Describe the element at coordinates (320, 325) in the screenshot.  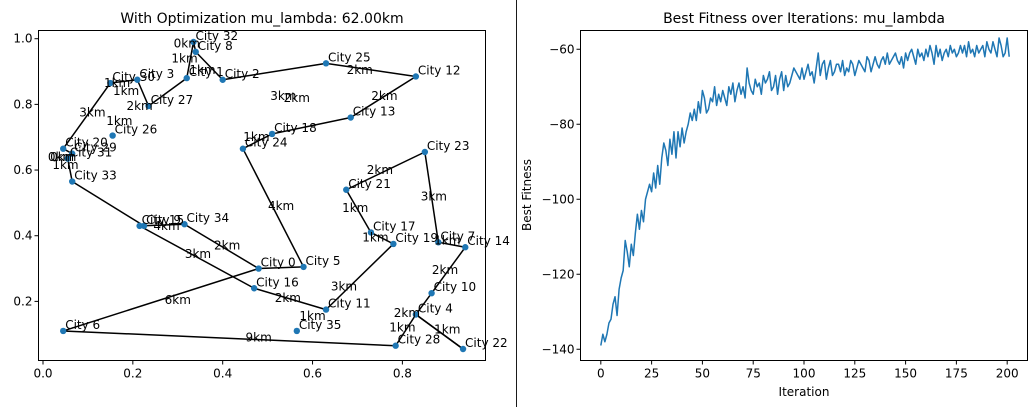
I see `city-label: City 35` at that location.